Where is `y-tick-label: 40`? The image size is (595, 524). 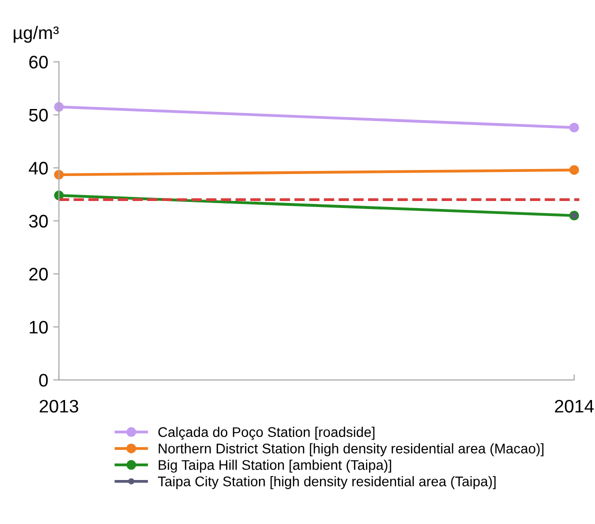 y-tick-label: 40 is located at coordinates (38, 168).